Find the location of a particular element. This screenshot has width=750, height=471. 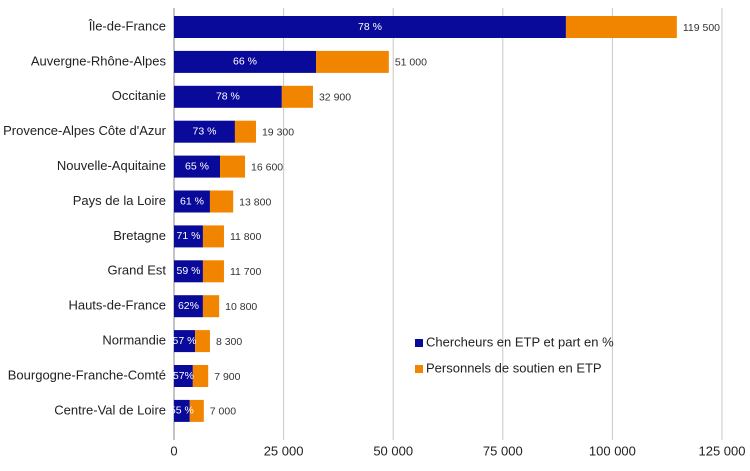

y-tick-label: Hauts-de-France is located at coordinates (117, 305).